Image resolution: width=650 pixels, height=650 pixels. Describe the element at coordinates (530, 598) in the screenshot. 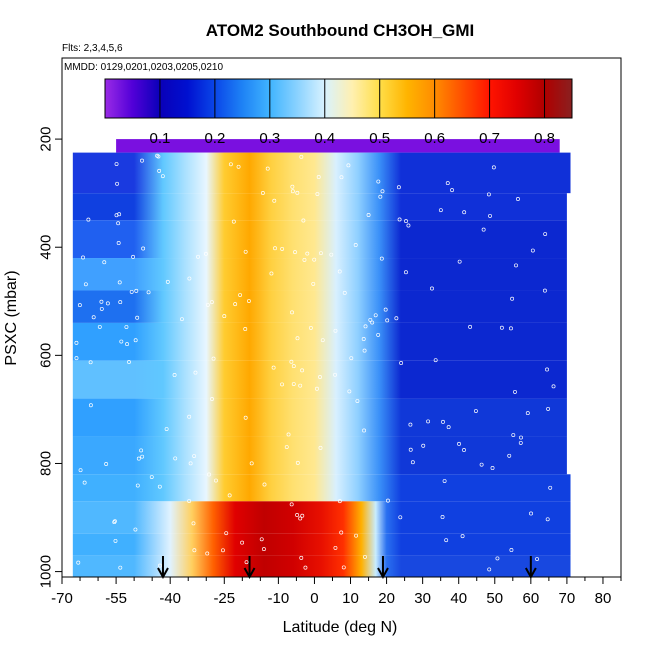

I see `x-tick-label: 60` at that location.